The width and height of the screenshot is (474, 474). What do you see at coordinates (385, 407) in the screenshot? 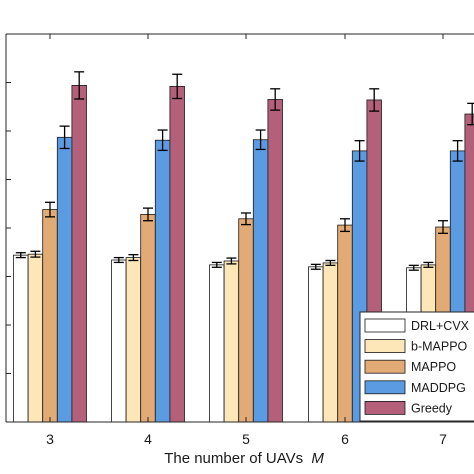
I see `legend-swatch-greedy` at bounding box center [385, 407].